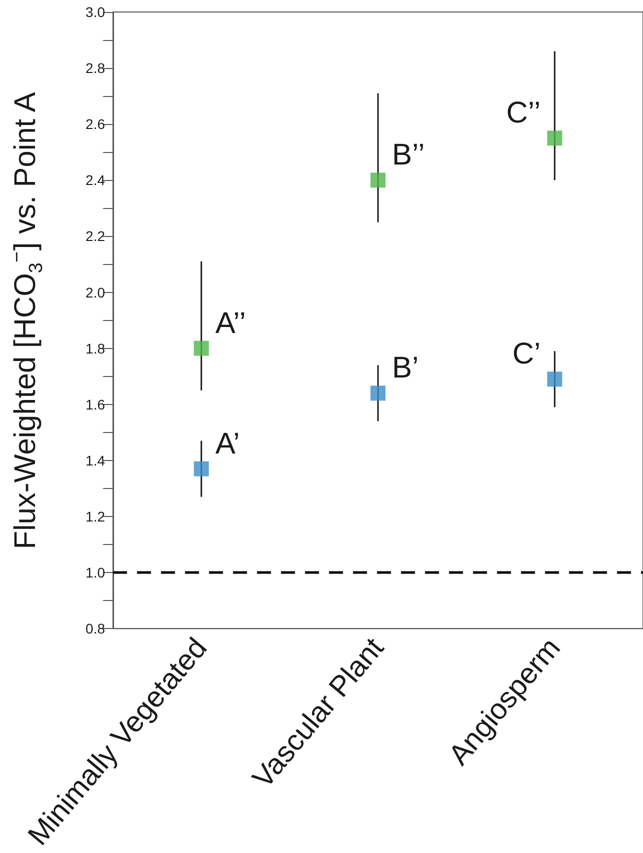 This screenshot has height=853, width=643. Describe the element at coordinates (405, 368) in the screenshot. I see `annotation: B’` at that location.